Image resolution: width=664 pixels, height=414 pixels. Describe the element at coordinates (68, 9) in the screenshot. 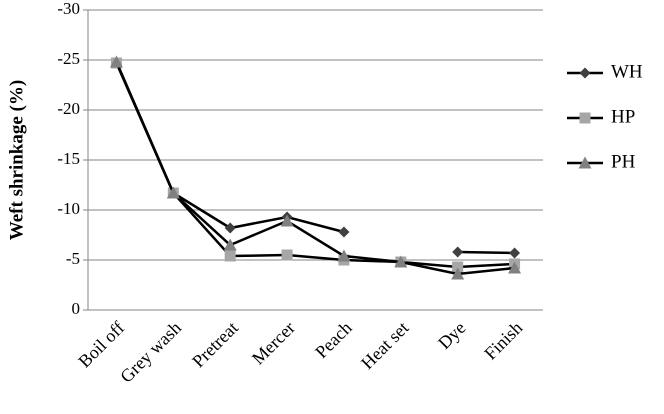

I see `y-tick-label: -30` at that location.